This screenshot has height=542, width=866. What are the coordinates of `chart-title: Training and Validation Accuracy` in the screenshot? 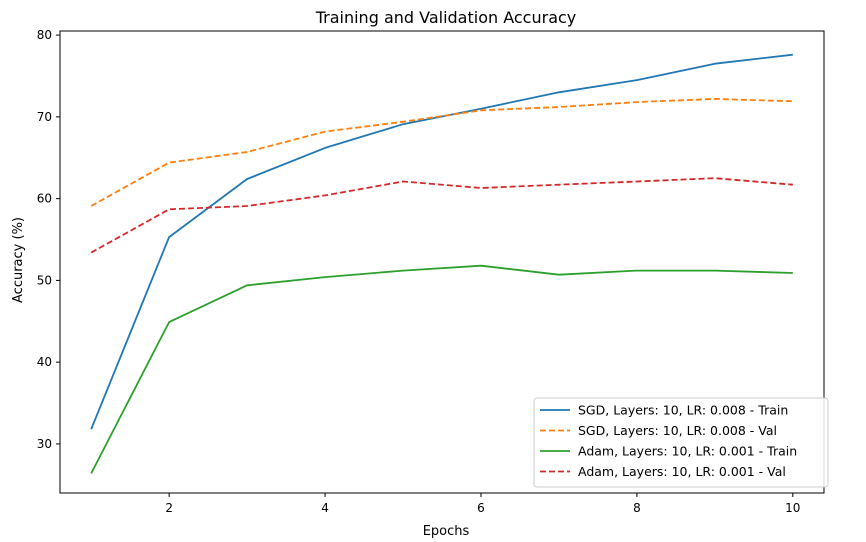 It's located at (446, 17).